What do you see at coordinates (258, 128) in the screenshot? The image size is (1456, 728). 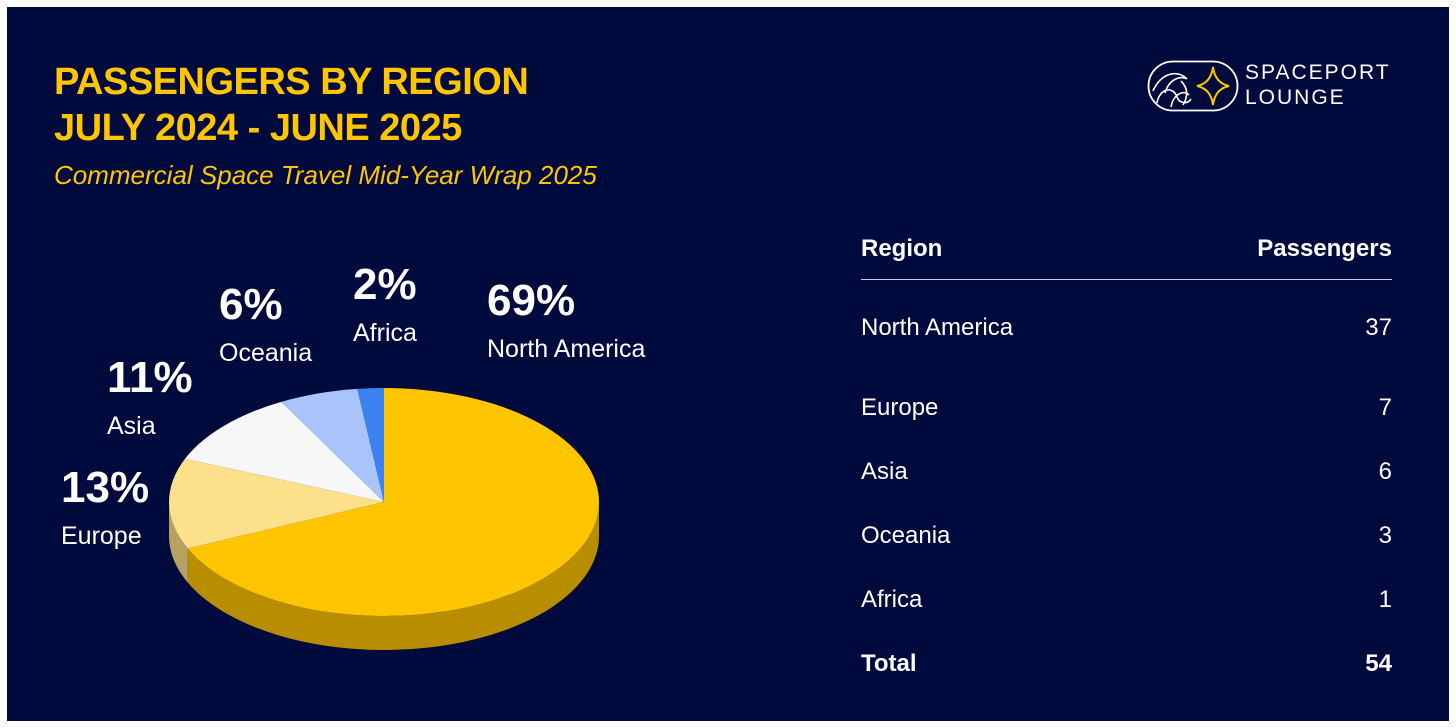 I see `title-line-2: JULY 2024 - JUNE 2025` at bounding box center [258, 128].